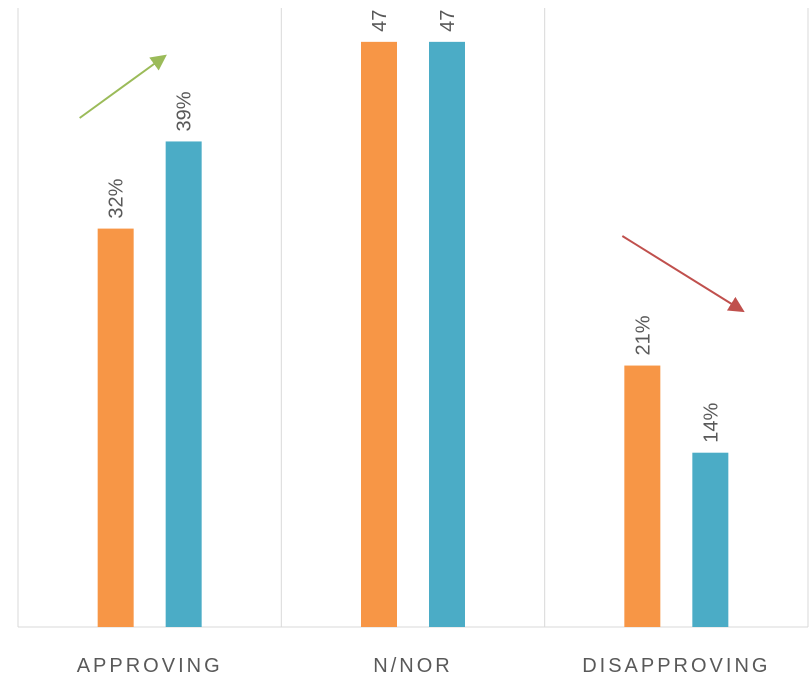 The image size is (811, 677). I want to click on trend-up-arrow-icon, so click(123, 86).